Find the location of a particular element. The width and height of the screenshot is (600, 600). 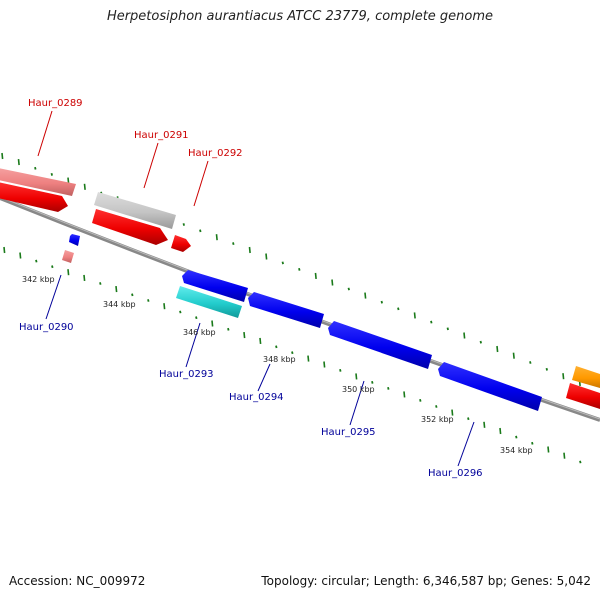

gene-0295-cds-arrow is located at coordinates (380, 345).